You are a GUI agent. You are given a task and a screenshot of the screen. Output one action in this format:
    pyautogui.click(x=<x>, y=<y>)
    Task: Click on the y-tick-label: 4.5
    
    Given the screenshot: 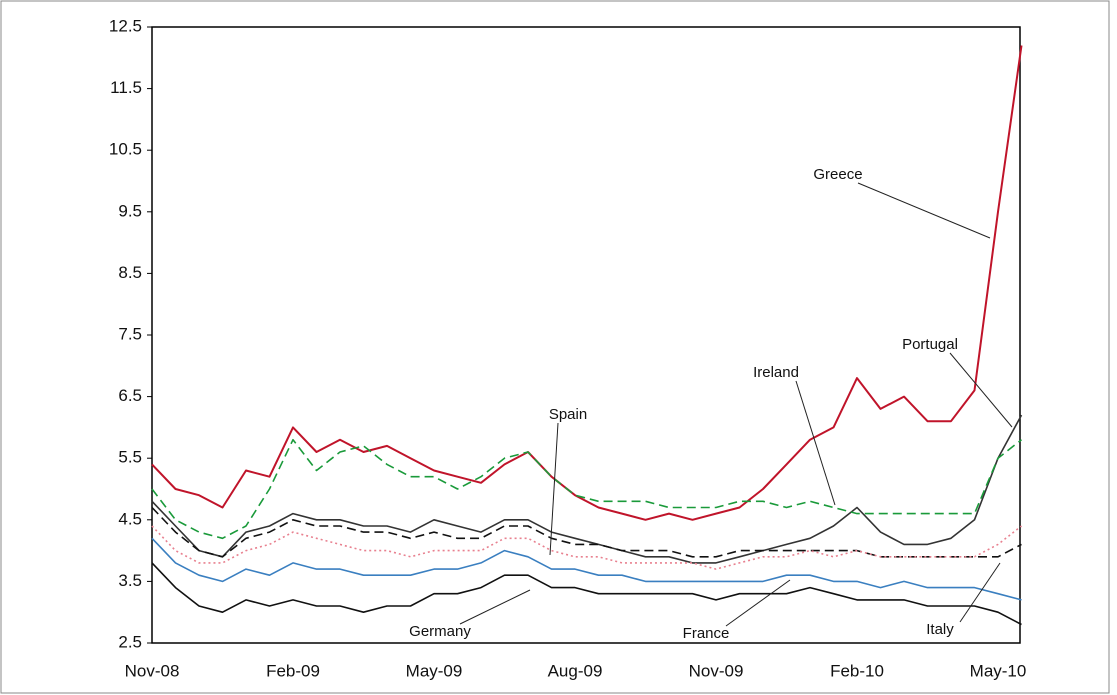 What is the action you would take?
    pyautogui.click(x=130, y=518)
    